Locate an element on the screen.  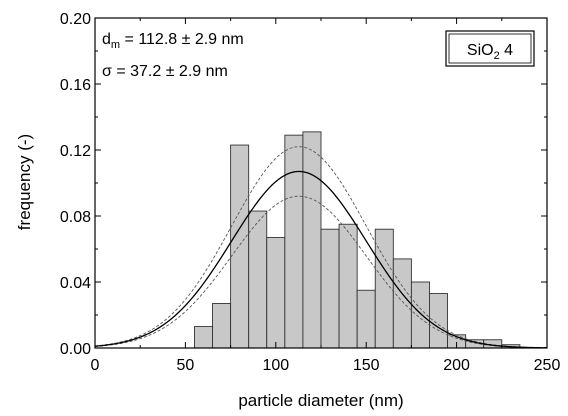
y-axis-label: frequency (-) is located at coordinates (24, 182).